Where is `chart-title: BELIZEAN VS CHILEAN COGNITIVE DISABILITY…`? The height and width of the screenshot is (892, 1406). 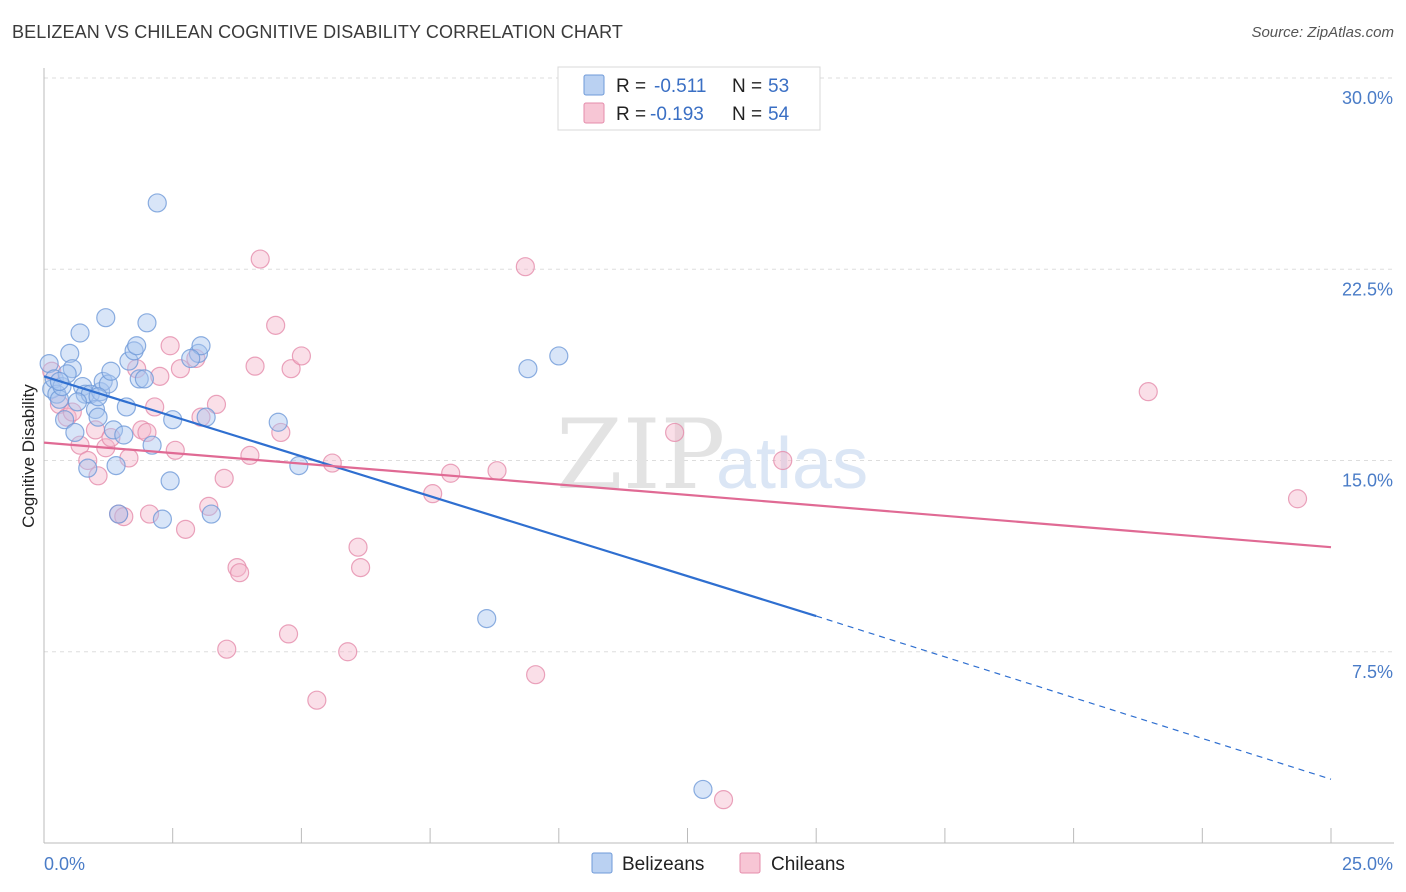
chart-title: BELIZEAN VS CHILEAN COGNITIVE DISABILITY… is located at coordinates (317, 32).